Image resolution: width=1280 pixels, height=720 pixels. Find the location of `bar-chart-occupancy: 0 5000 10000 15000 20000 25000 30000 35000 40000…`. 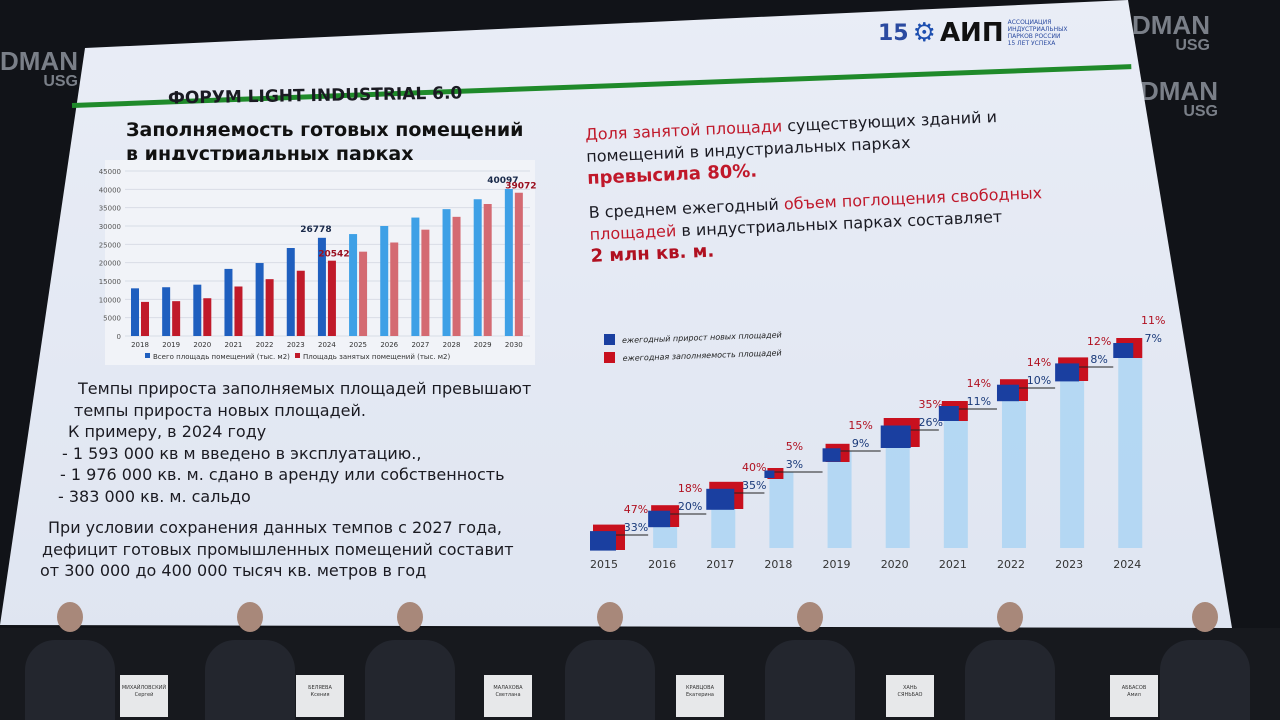

bar-chart-occupancy: 0 5000 10000 15000 20000 25000 30000 35000 40000… is located at coordinates (318, 262).